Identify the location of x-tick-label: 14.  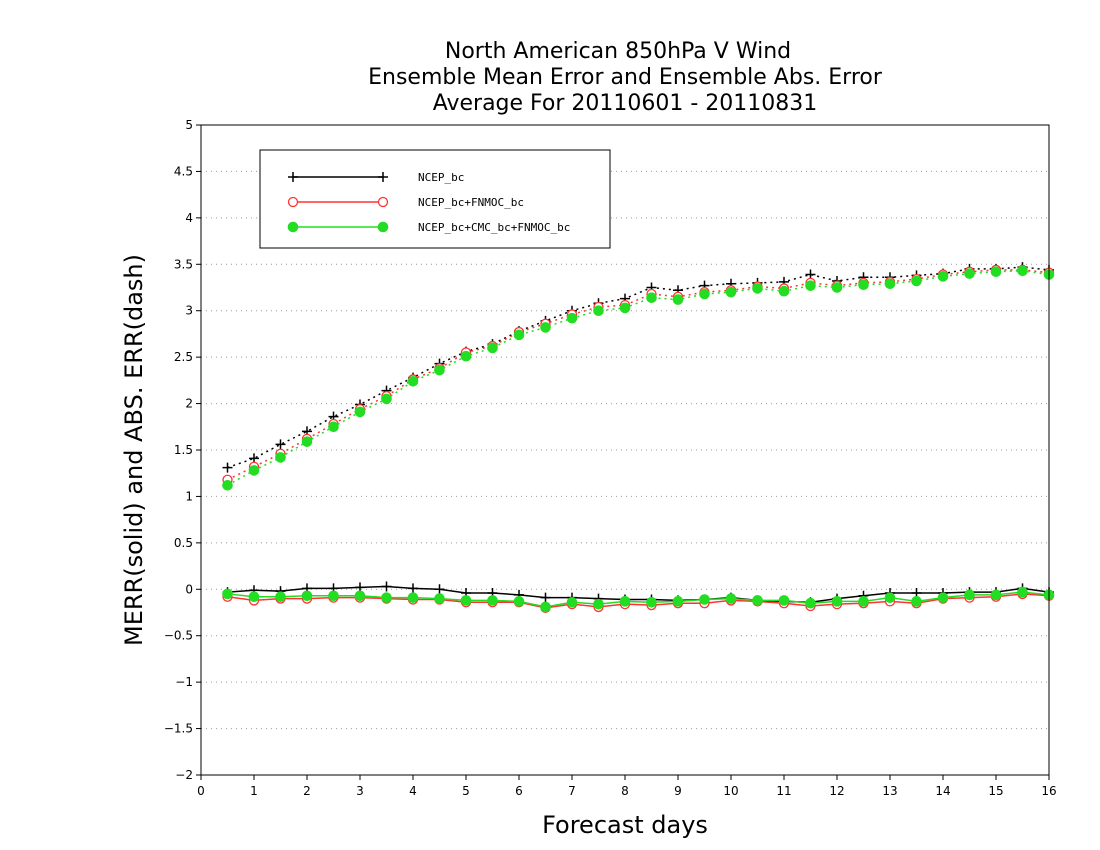
(942, 791).